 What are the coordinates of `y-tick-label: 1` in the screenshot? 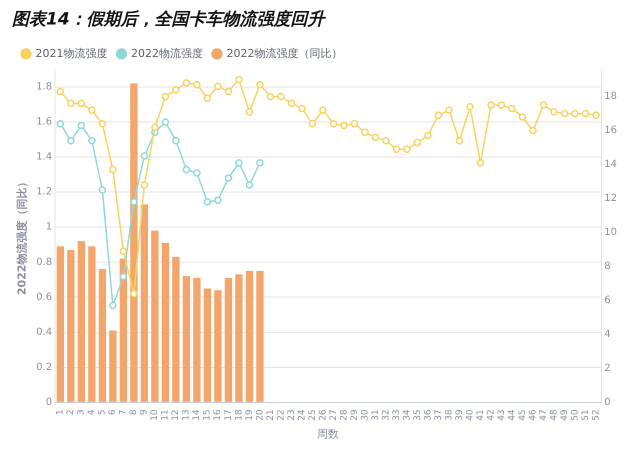 It's located at (49, 227).